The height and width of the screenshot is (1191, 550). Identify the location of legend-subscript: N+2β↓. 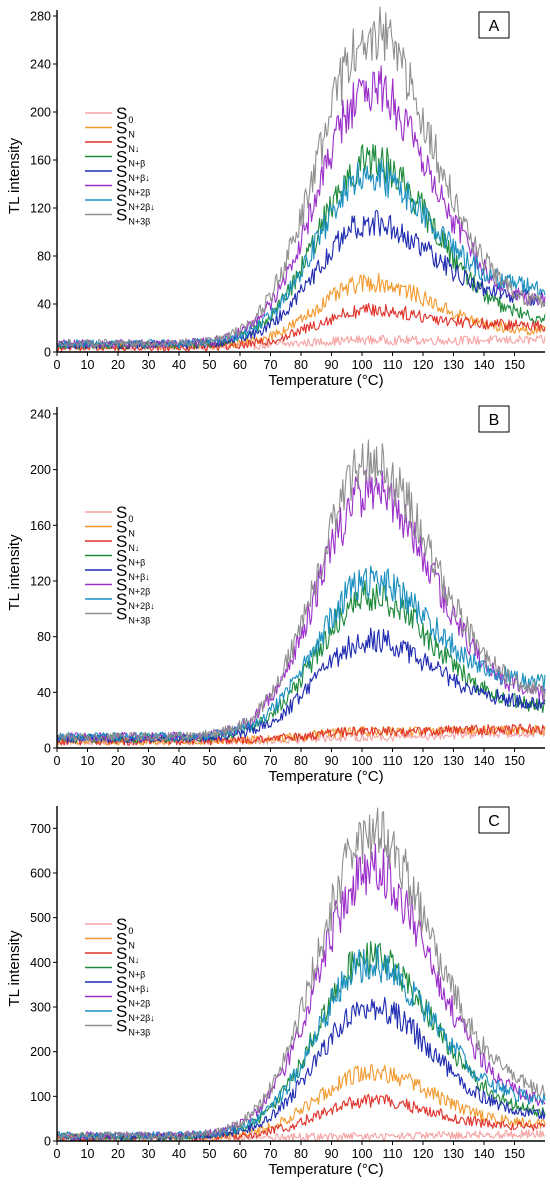
(141, 606).